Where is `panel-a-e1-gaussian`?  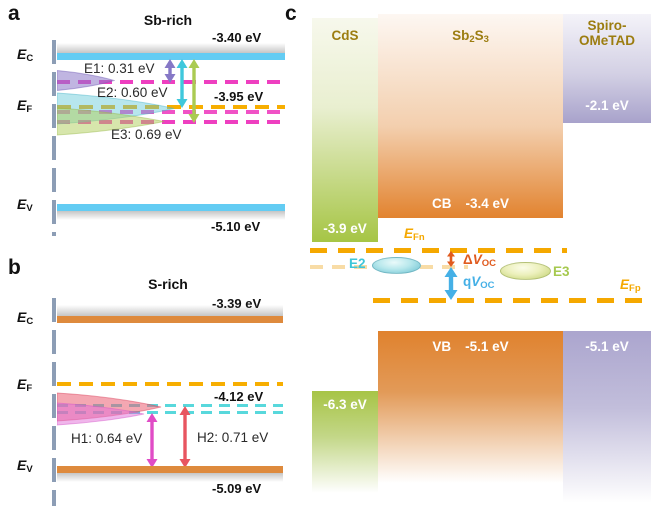 panel-a-e1-gaussian is located at coordinates (86, 80).